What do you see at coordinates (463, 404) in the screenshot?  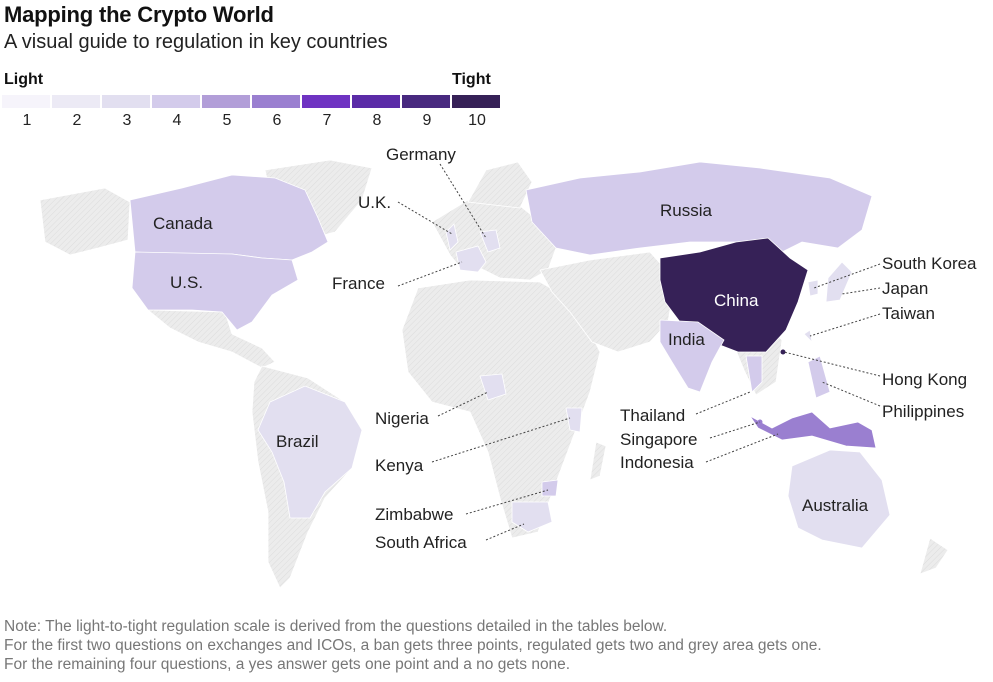 I see `nigeria-leader` at bounding box center [463, 404].